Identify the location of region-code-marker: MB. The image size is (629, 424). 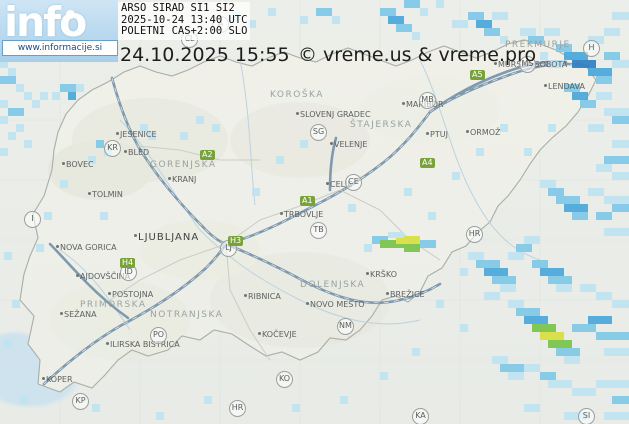
(427, 100).